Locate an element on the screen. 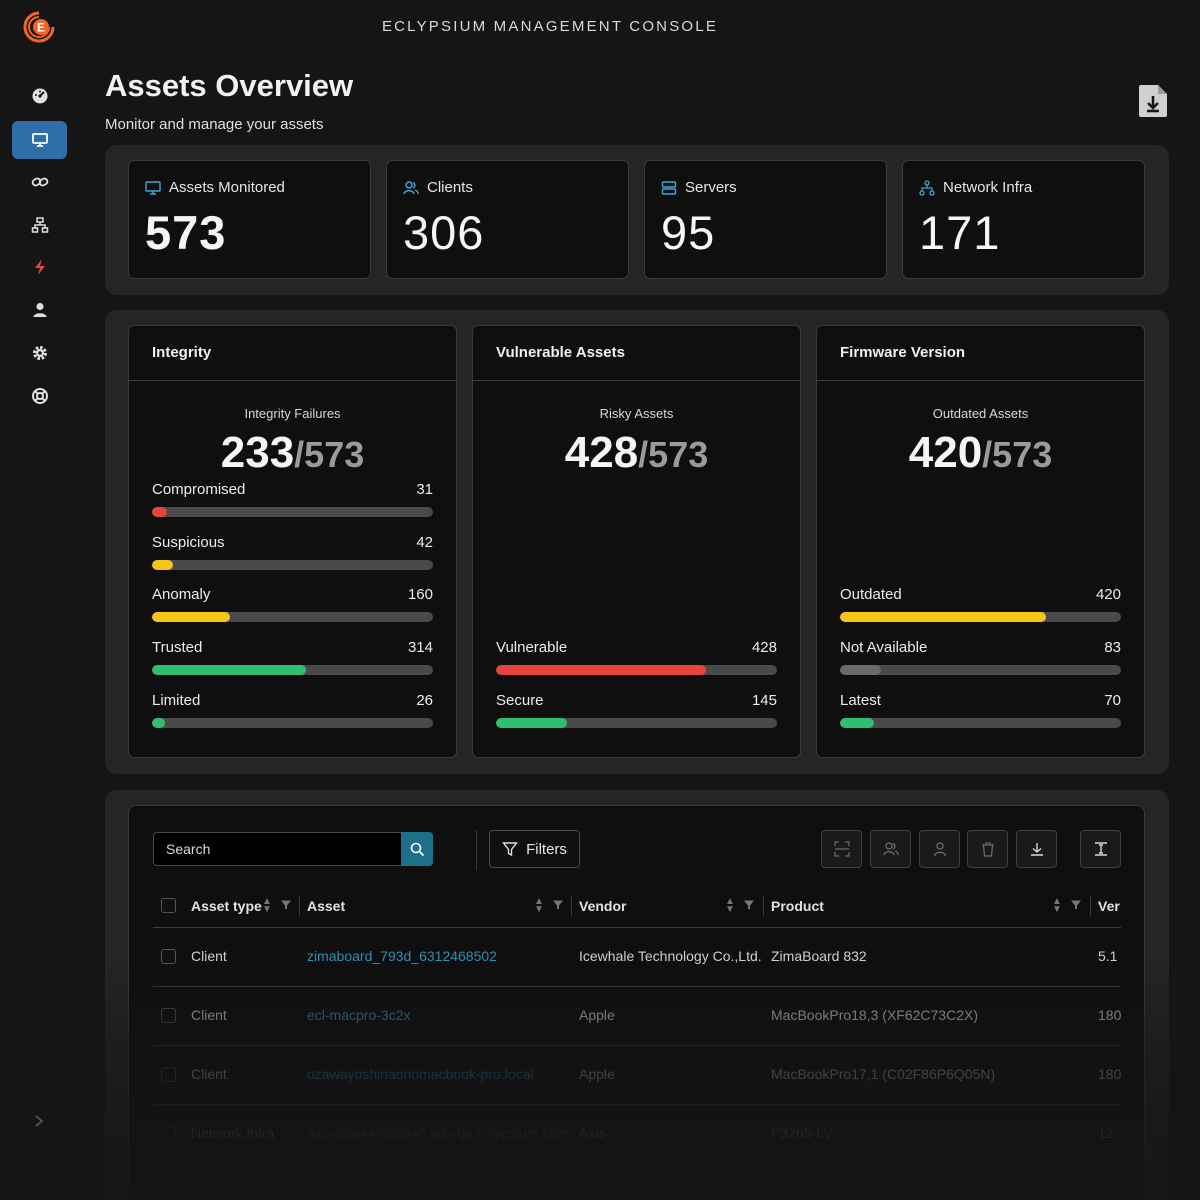 The height and width of the screenshot is (1200, 1200). search-icon is located at coordinates (417, 849).